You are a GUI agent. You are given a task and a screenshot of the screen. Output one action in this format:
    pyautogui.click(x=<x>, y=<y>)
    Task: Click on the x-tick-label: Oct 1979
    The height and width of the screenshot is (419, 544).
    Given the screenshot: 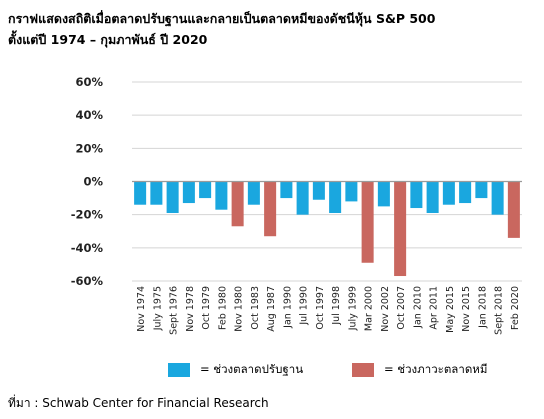 What is the action you would take?
    pyautogui.click(x=206, y=308)
    